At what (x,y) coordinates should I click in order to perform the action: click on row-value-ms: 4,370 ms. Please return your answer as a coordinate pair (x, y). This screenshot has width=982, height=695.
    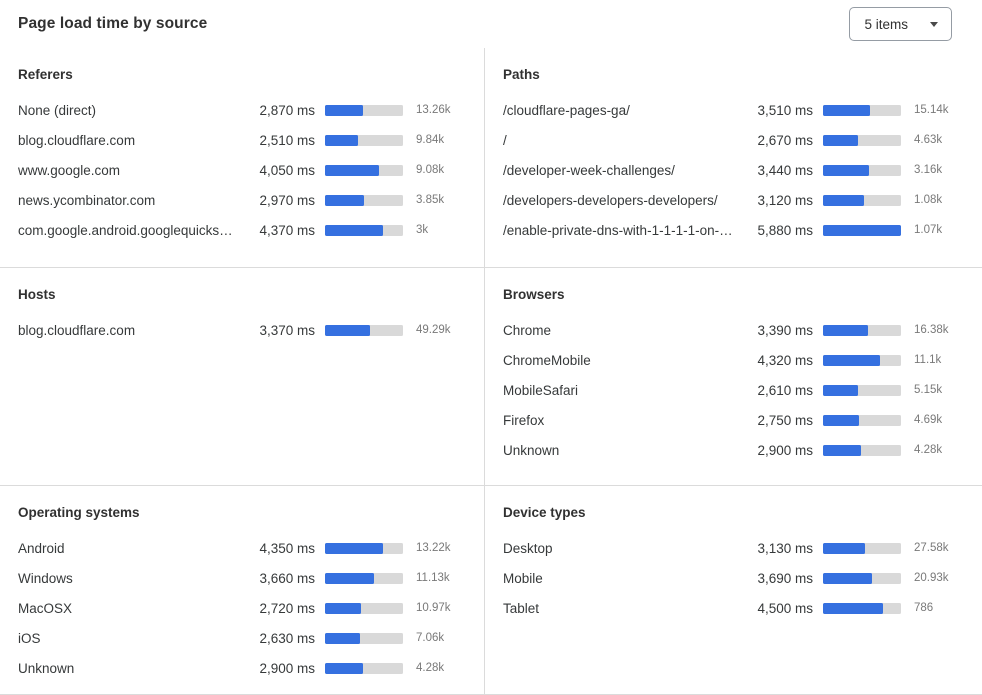
    Looking at the image, I should click on (287, 230).